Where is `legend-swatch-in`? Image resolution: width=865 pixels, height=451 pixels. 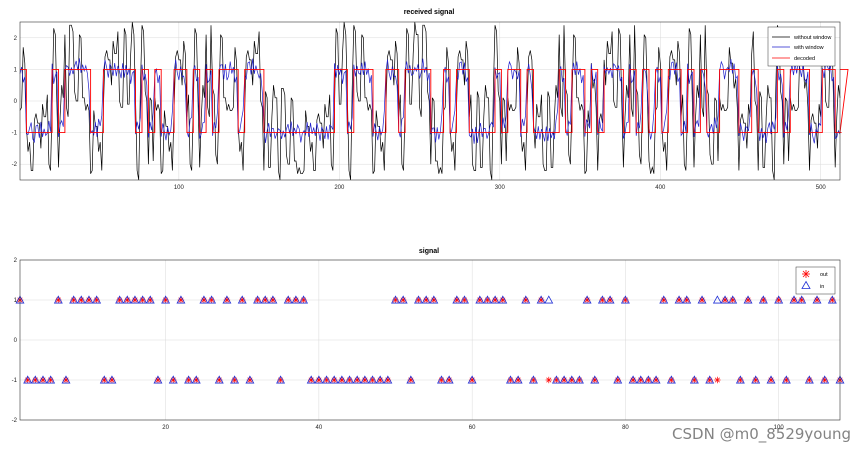 legend-swatch-in is located at coordinates (806, 284).